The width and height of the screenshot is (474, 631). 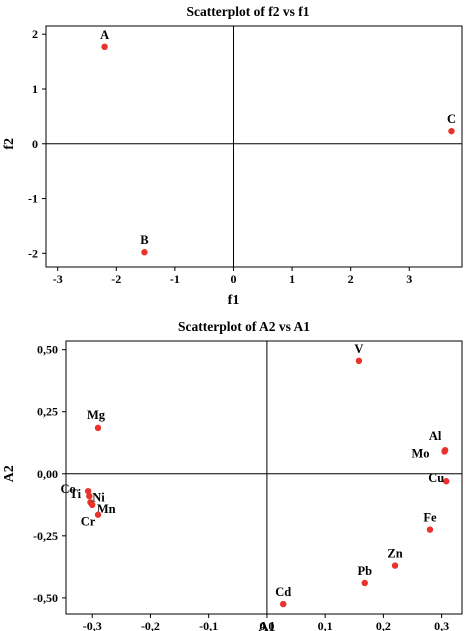 What do you see at coordinates (409, 279) in the screenshot?
I see `x-tick-label: 3` at bounding box center [409, 279].